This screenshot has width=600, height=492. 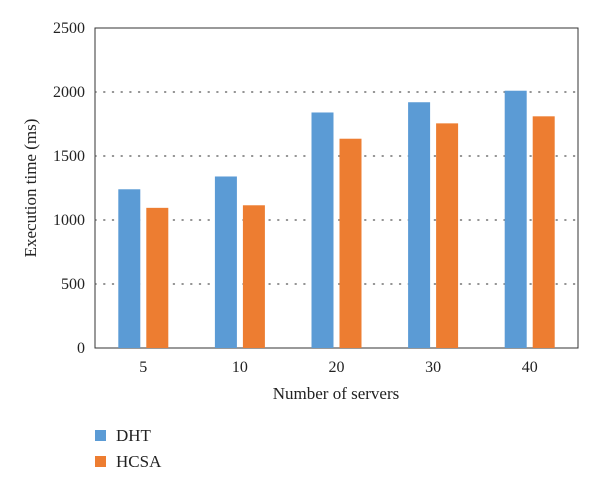 What do you see at coordinates (69, 92) in the screenshot?
I see `y-tick-label: 2000` at bounding box center [69, 92].